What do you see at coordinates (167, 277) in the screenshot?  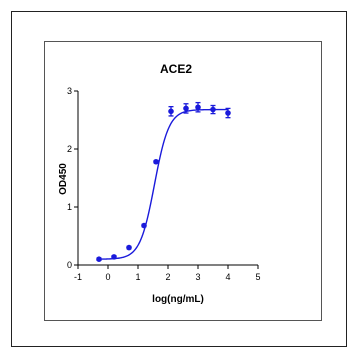 I see `x-tick-label: 2` at bounding box center [167, 277].